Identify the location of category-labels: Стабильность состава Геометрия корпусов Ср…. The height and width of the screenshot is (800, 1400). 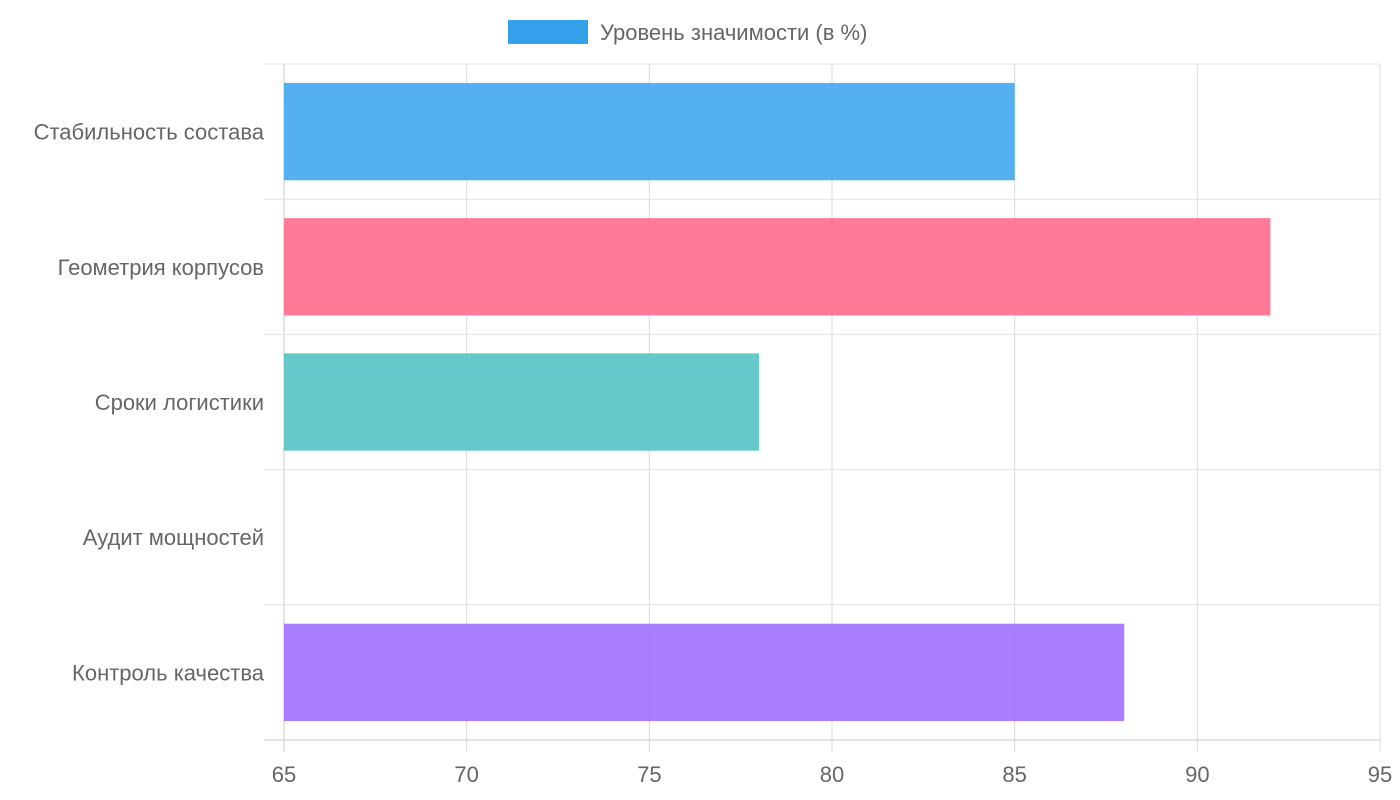
(149, 403).